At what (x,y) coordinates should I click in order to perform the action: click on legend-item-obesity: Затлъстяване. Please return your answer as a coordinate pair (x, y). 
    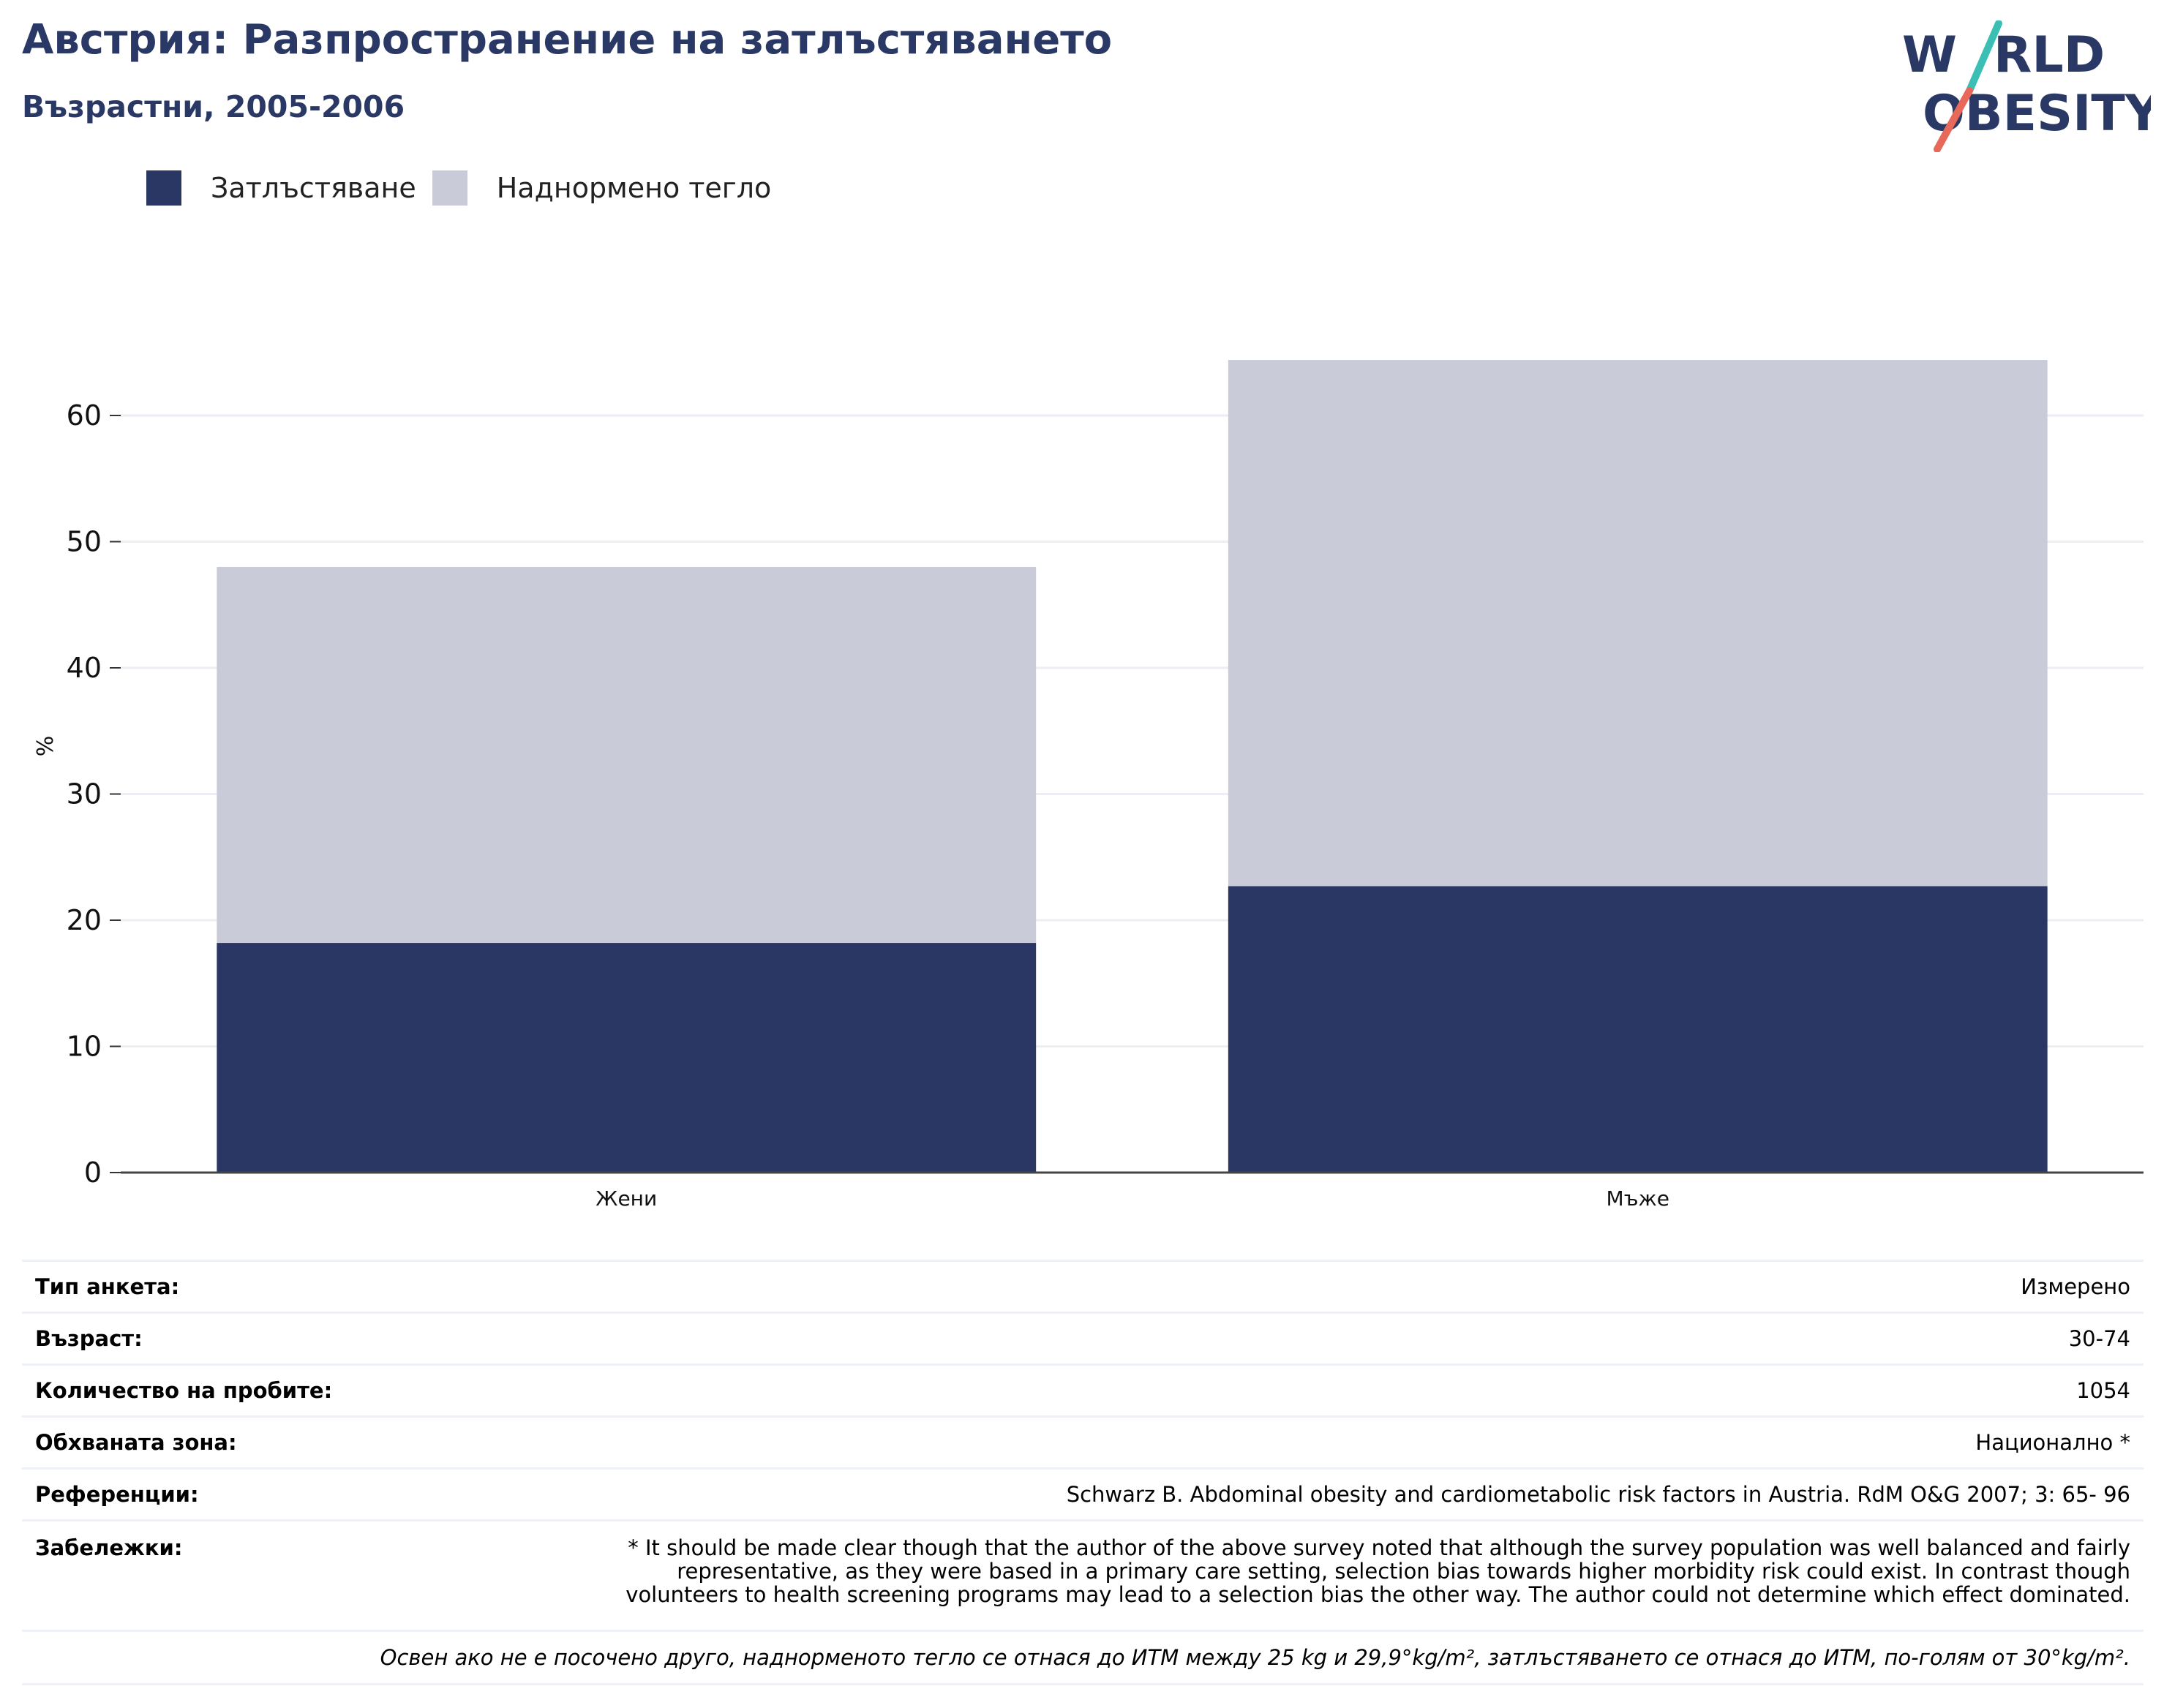
    Looking at the image, I should click on (281, 188).